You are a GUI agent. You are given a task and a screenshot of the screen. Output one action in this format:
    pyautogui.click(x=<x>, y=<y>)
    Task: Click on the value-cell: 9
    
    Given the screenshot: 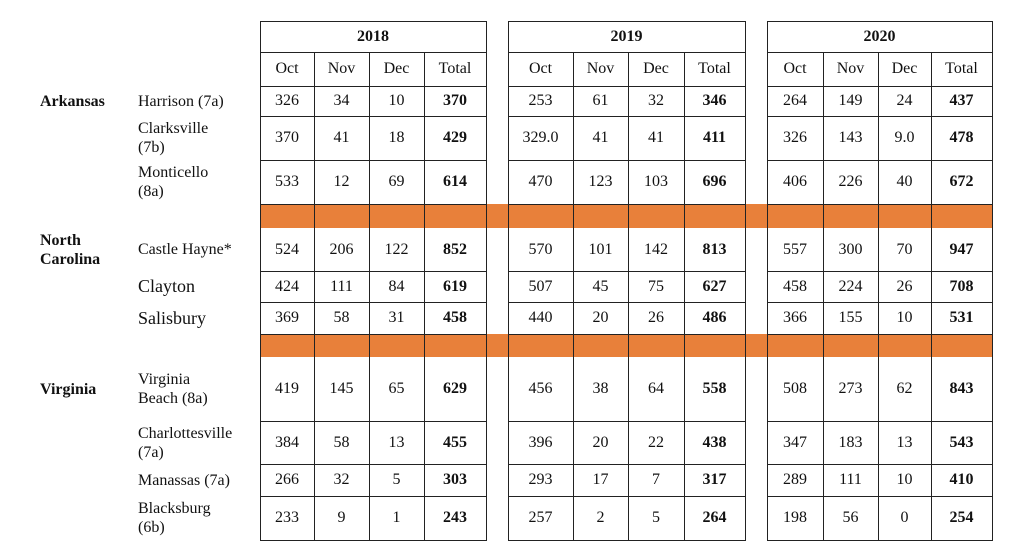 What is the action you would take?
    pyautogui.click(x=341, y=517)
    